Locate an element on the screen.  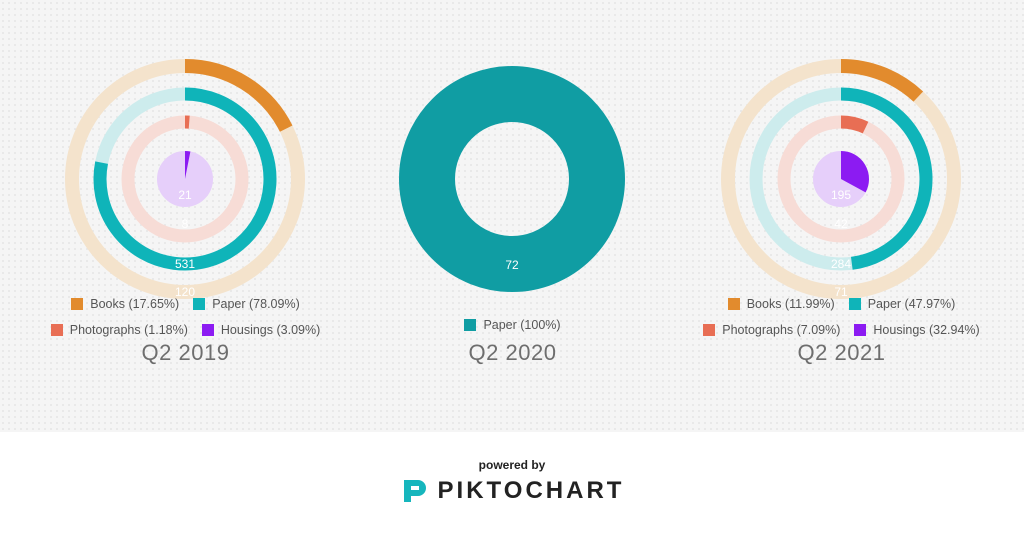
legend-label-paper: Paper (47.97%) is located at coordinates (911, 304).